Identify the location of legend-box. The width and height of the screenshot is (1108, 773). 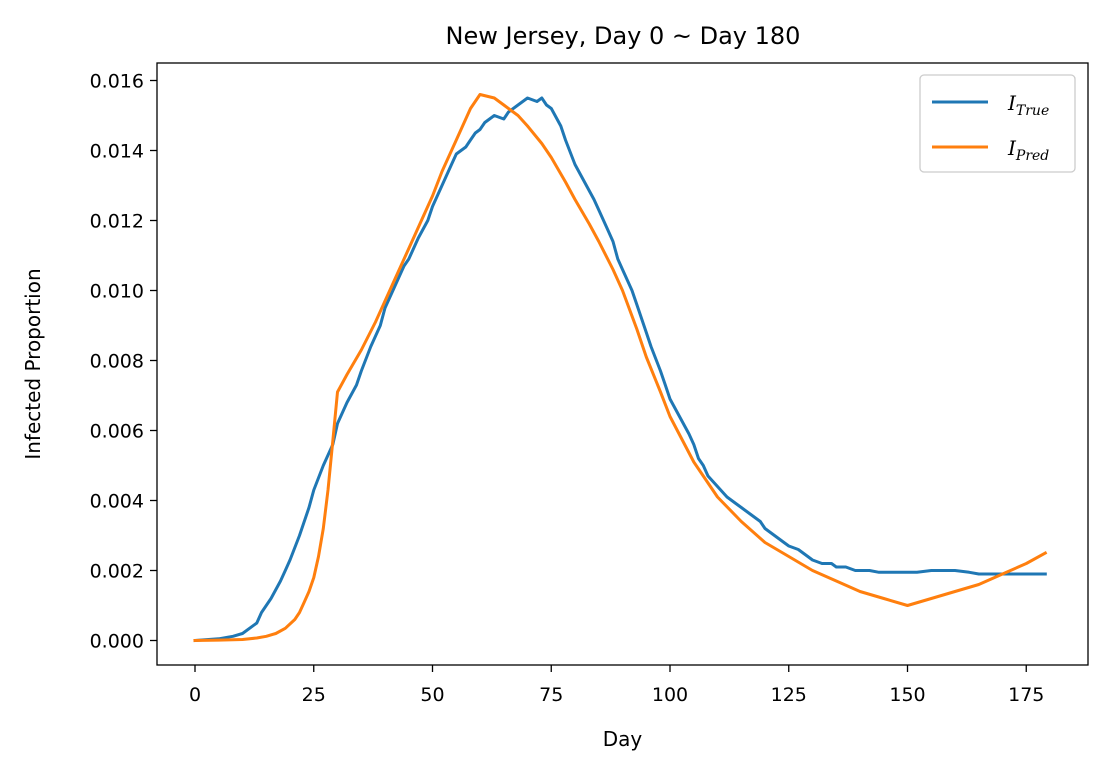
(997, 123).